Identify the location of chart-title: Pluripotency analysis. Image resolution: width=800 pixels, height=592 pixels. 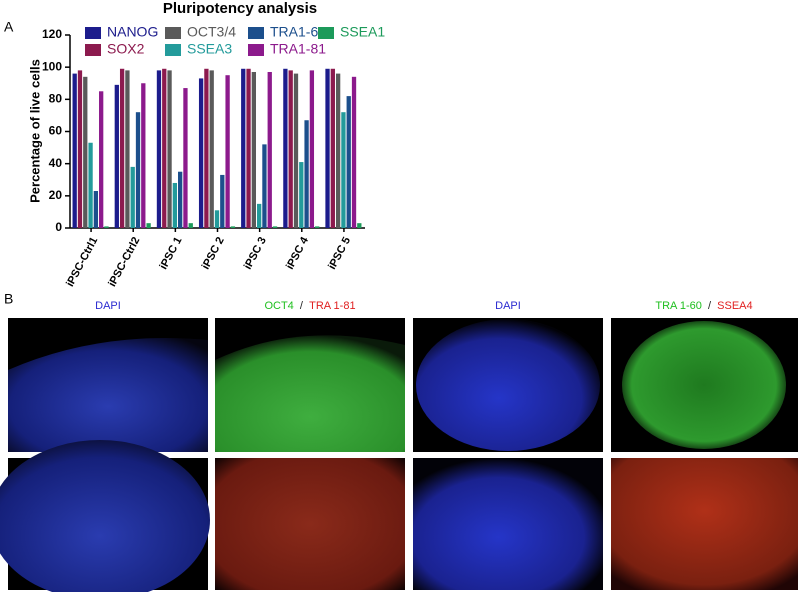
(240, 8).